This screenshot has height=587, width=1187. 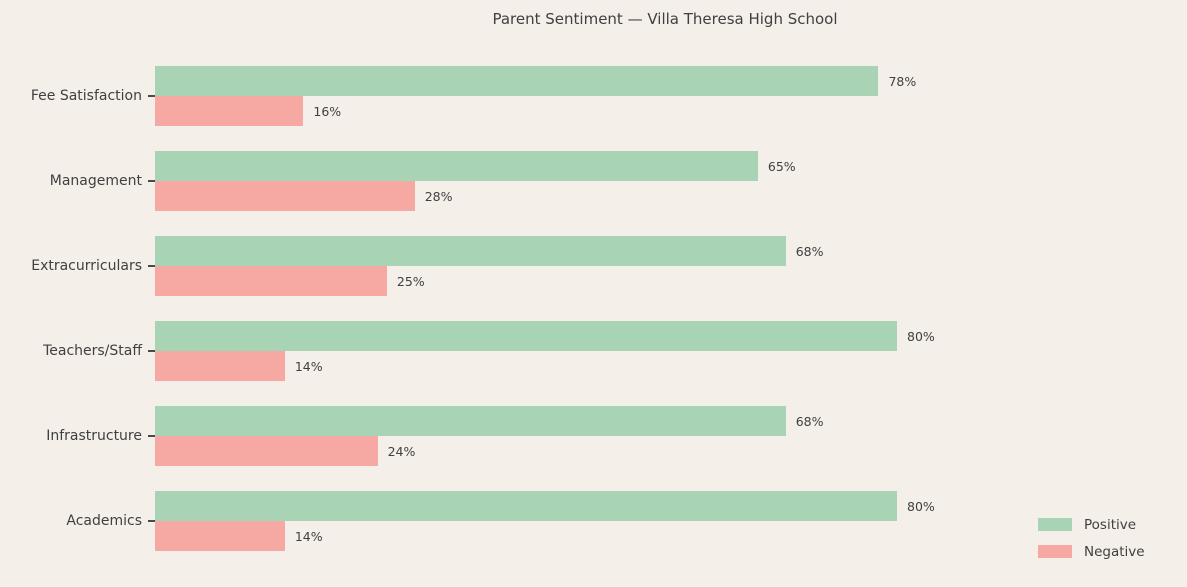 I want to click on legend-label-negative: Negative, so click(x=1114, y=551).